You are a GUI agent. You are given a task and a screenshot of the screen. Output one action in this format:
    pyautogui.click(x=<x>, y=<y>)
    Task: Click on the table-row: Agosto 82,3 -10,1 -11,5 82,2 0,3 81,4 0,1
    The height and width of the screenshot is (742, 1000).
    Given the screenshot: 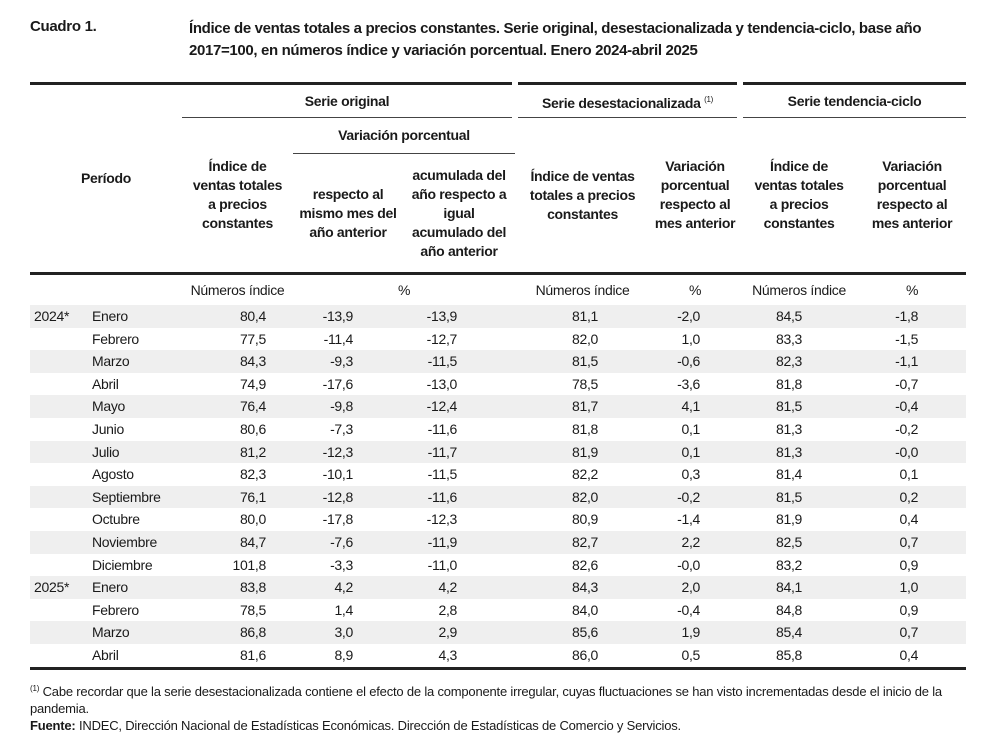 What is the action you would take?
    pyautogui.click(x=498, y=474)
    